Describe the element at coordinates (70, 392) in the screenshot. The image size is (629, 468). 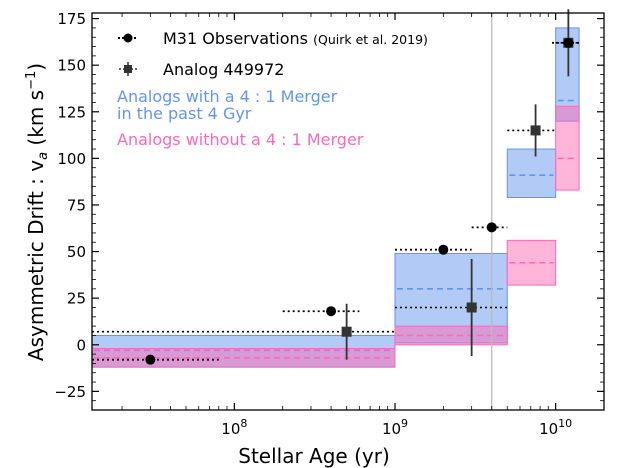
I see `y-tick-label-0: −25` at that location.